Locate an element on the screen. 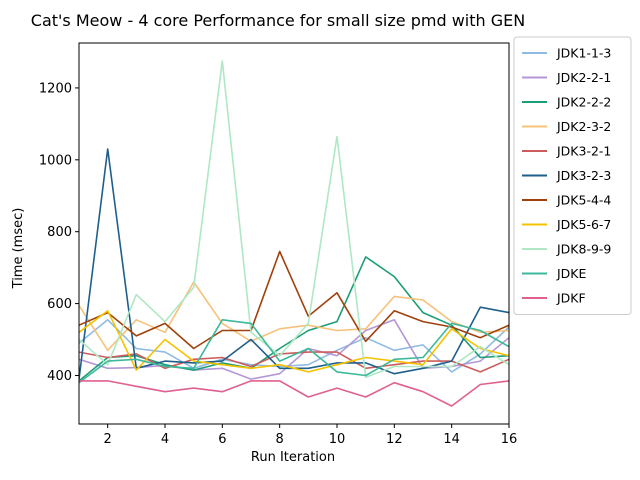  legend-label: JDK2-2-2 is located at coordinates (583, 102).